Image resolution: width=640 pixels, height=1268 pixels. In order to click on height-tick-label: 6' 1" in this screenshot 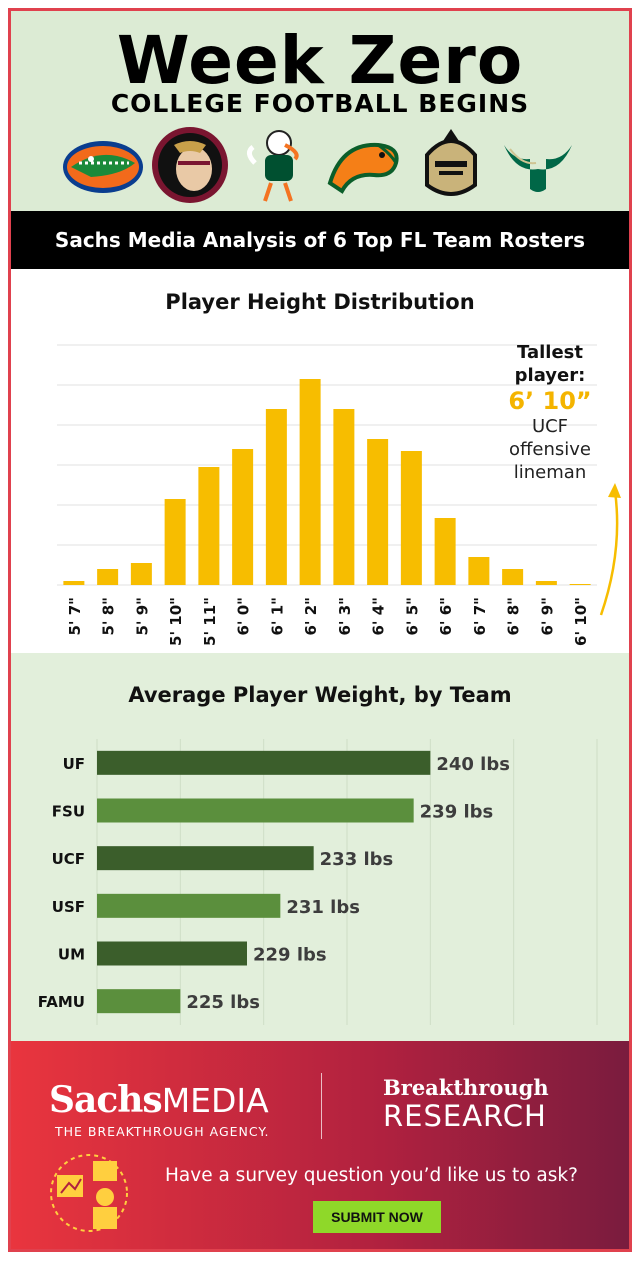, I will do `click(277, 616)`.